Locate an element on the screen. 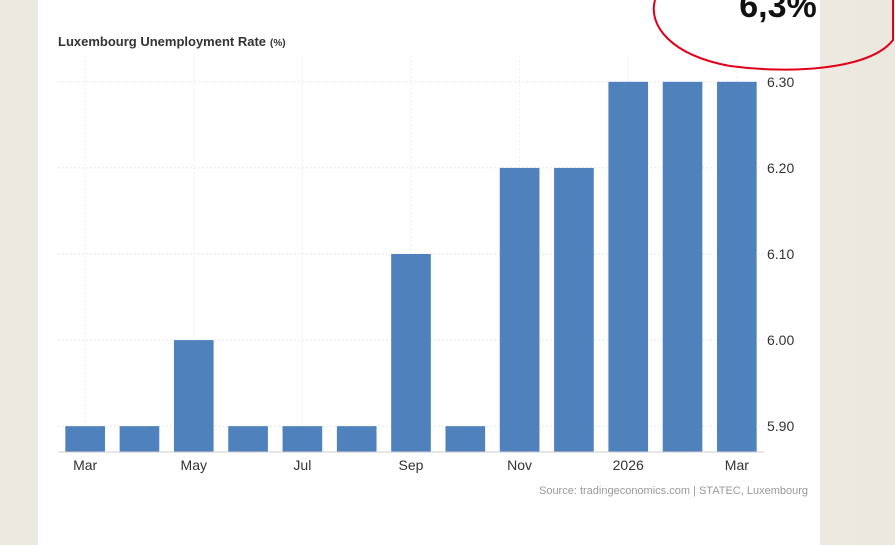  y-tick-label: 5.90 is located at coordinates (780, 426).